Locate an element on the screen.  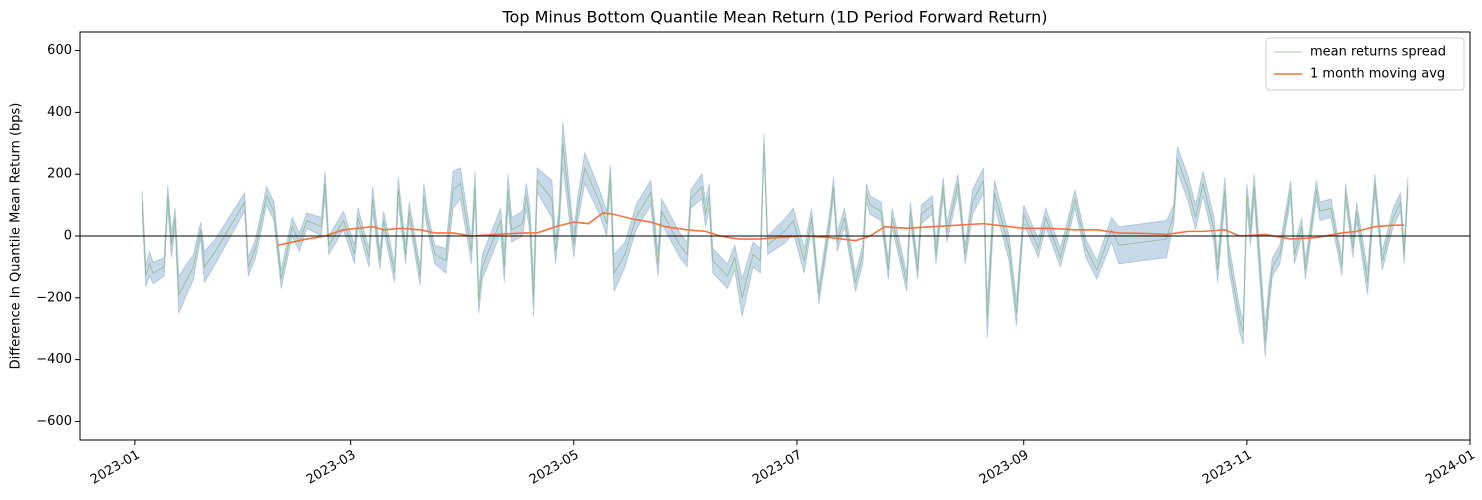
x-tick-label: 2023-09 is located at coordinates (1004, 468).